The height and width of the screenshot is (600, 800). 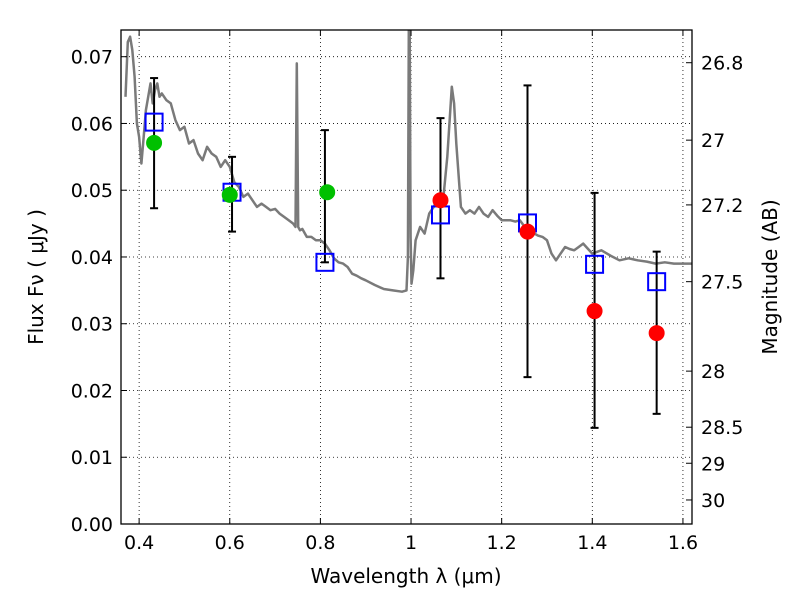 What do you see at coordinates (92, 458) in the screenshot?
I see `y-tick-label: 0.01` at bounding box center [92, 458].